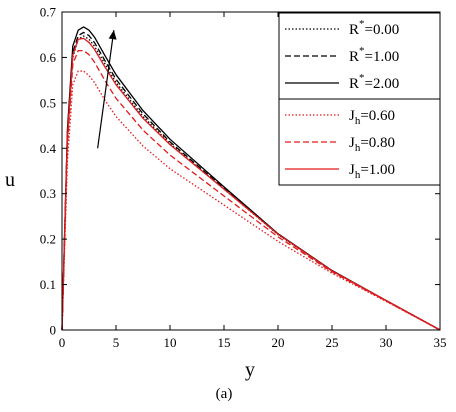 This screenshot has height=412, width=456. What do you see at coordinates (374, 28) in the screenshot?
I see `legend-label-1: R*=0.00` at bounding box center [374, 28].